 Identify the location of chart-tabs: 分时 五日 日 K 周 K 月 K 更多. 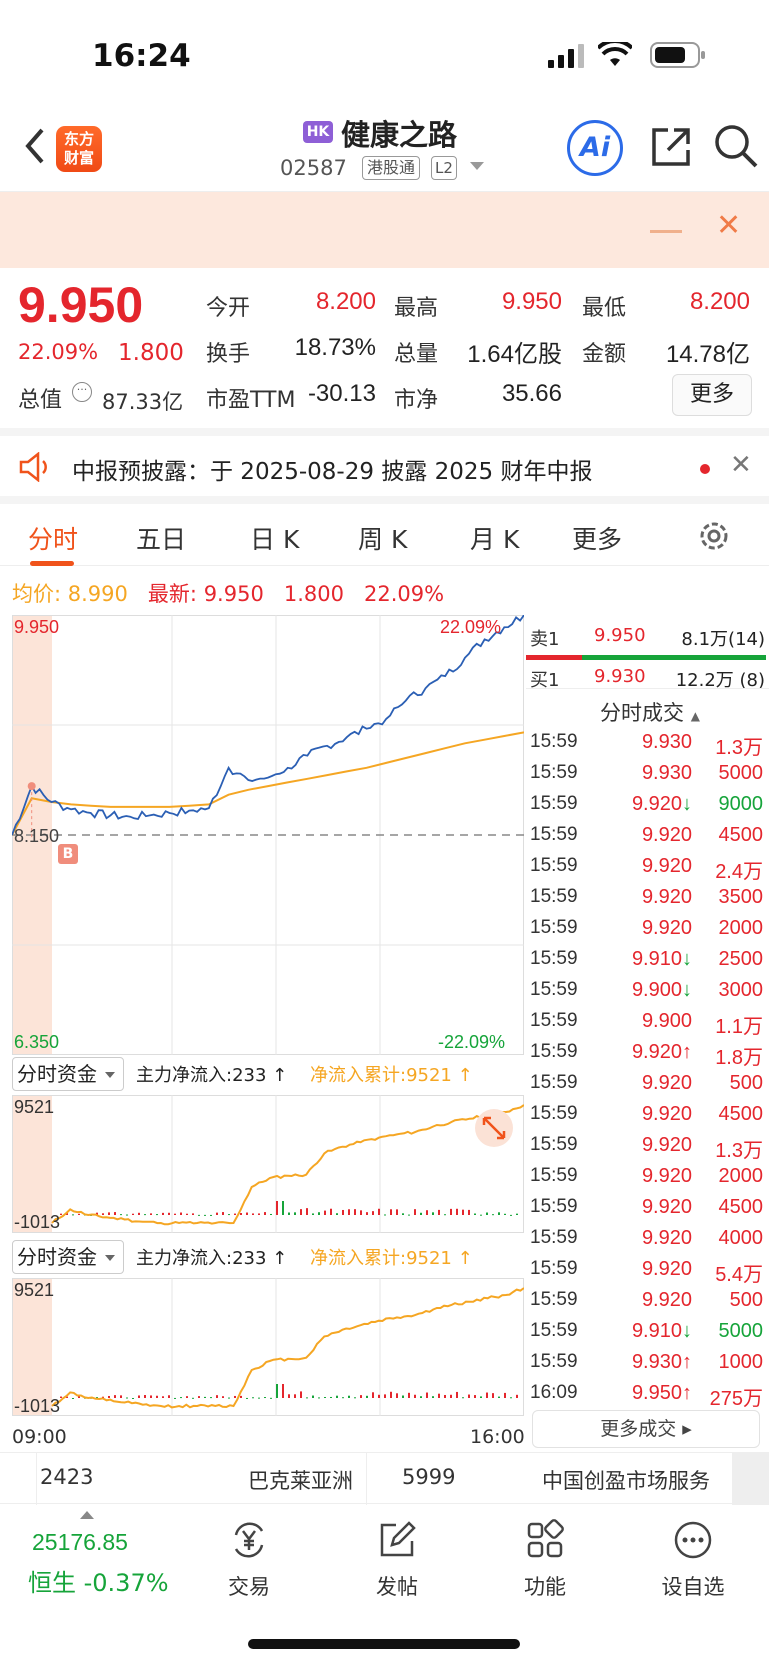
(384, 531).